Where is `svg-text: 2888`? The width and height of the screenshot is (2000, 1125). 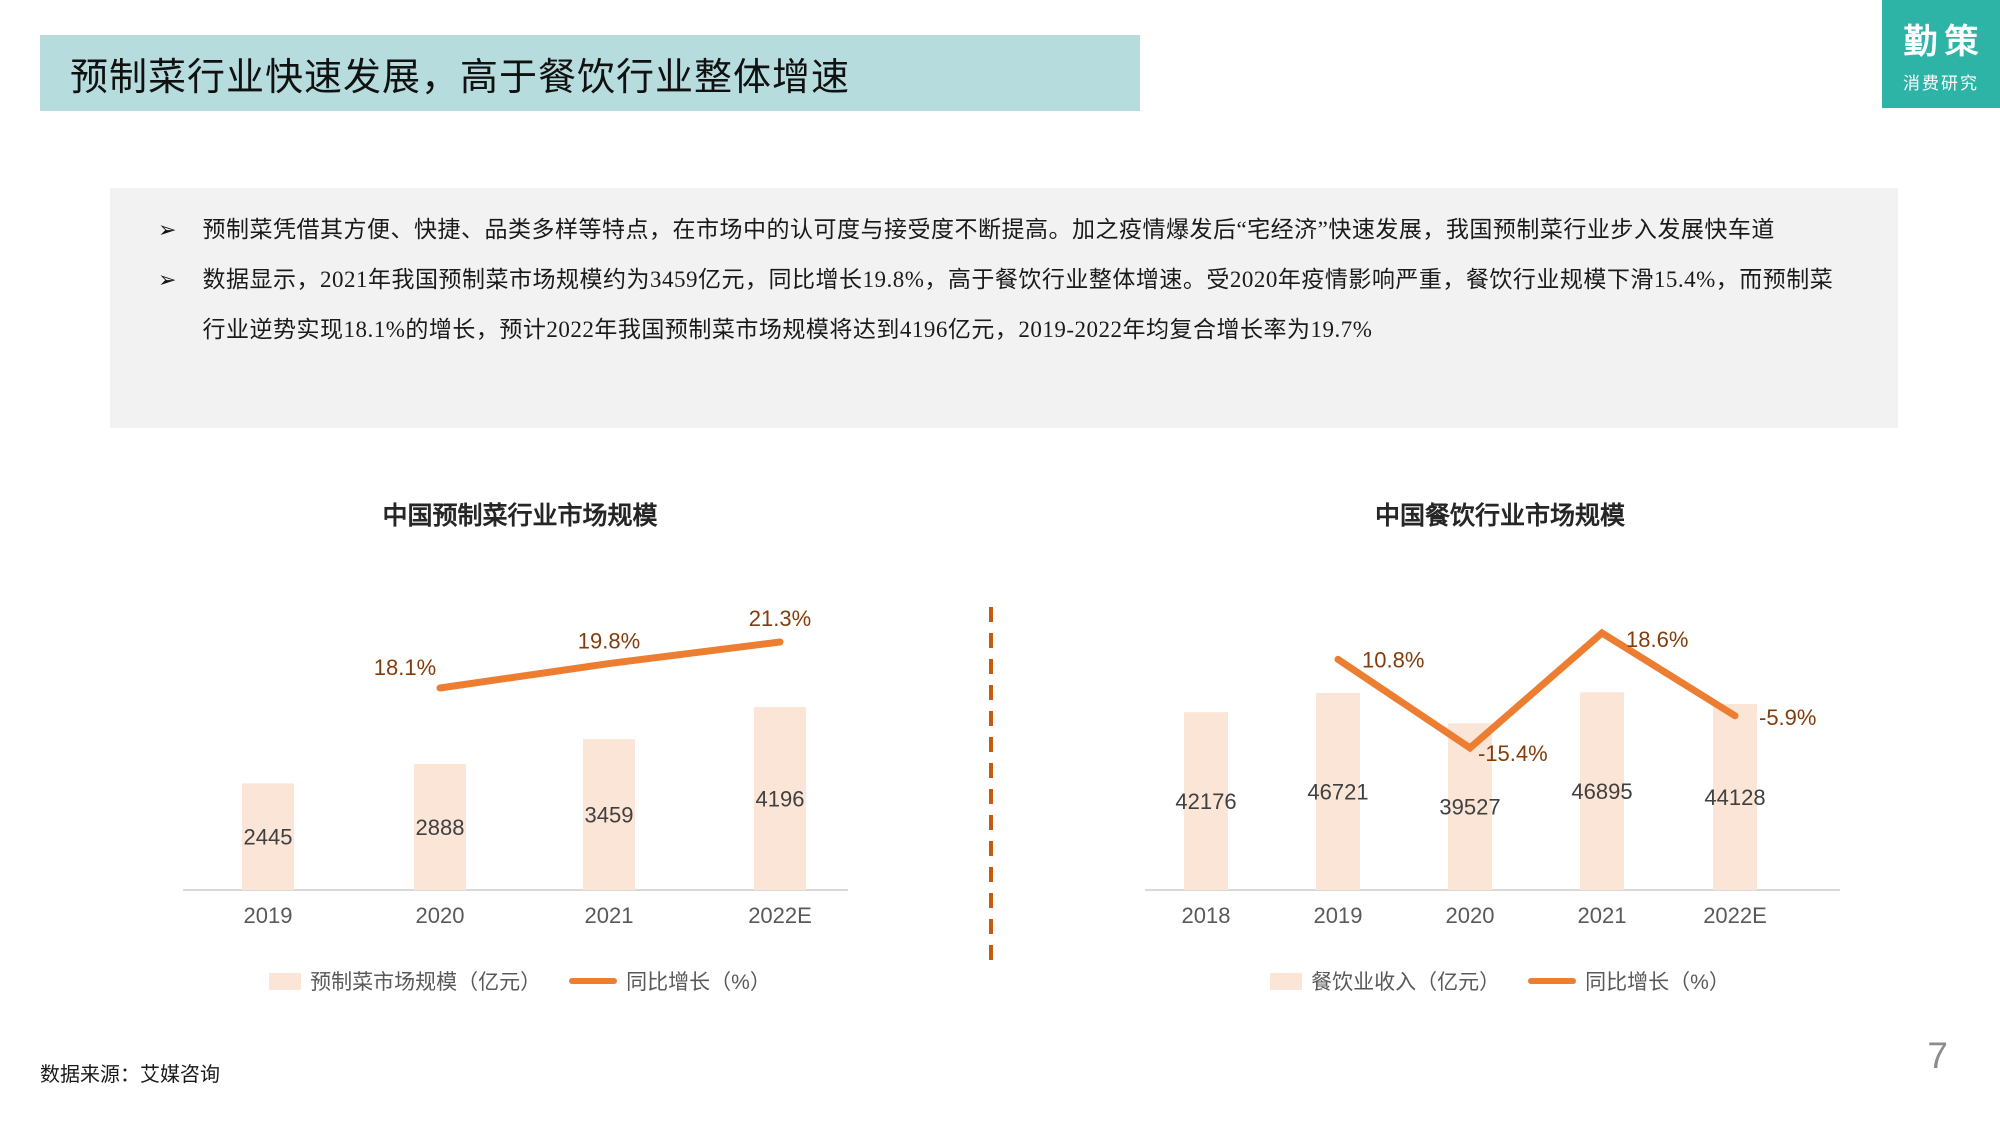
svg-text: 2888 is located at coordinates (440, 827).